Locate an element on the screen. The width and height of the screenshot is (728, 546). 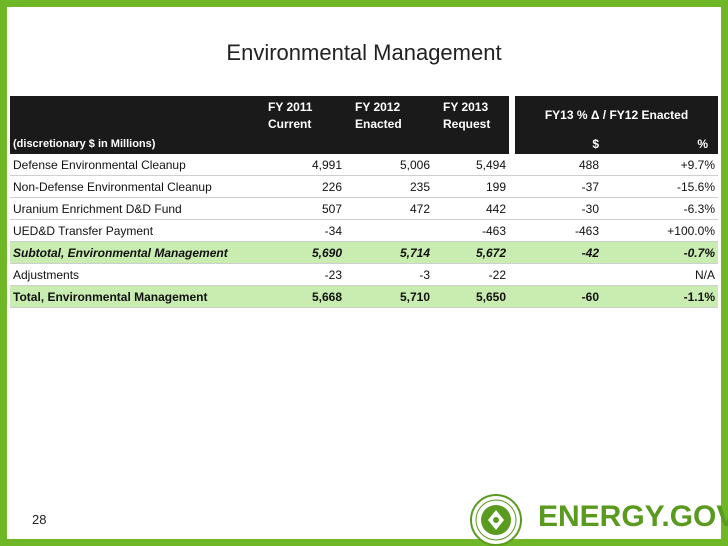
cell-fy2012: 235 is located at coordinates (389, 187).